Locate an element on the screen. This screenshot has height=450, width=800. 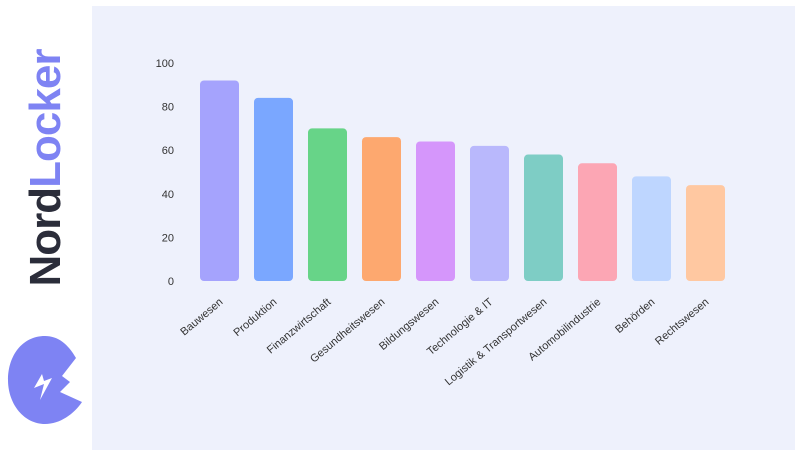
x-tick-label: Logistik & Transportwesen is located at coordinates (496, 342).